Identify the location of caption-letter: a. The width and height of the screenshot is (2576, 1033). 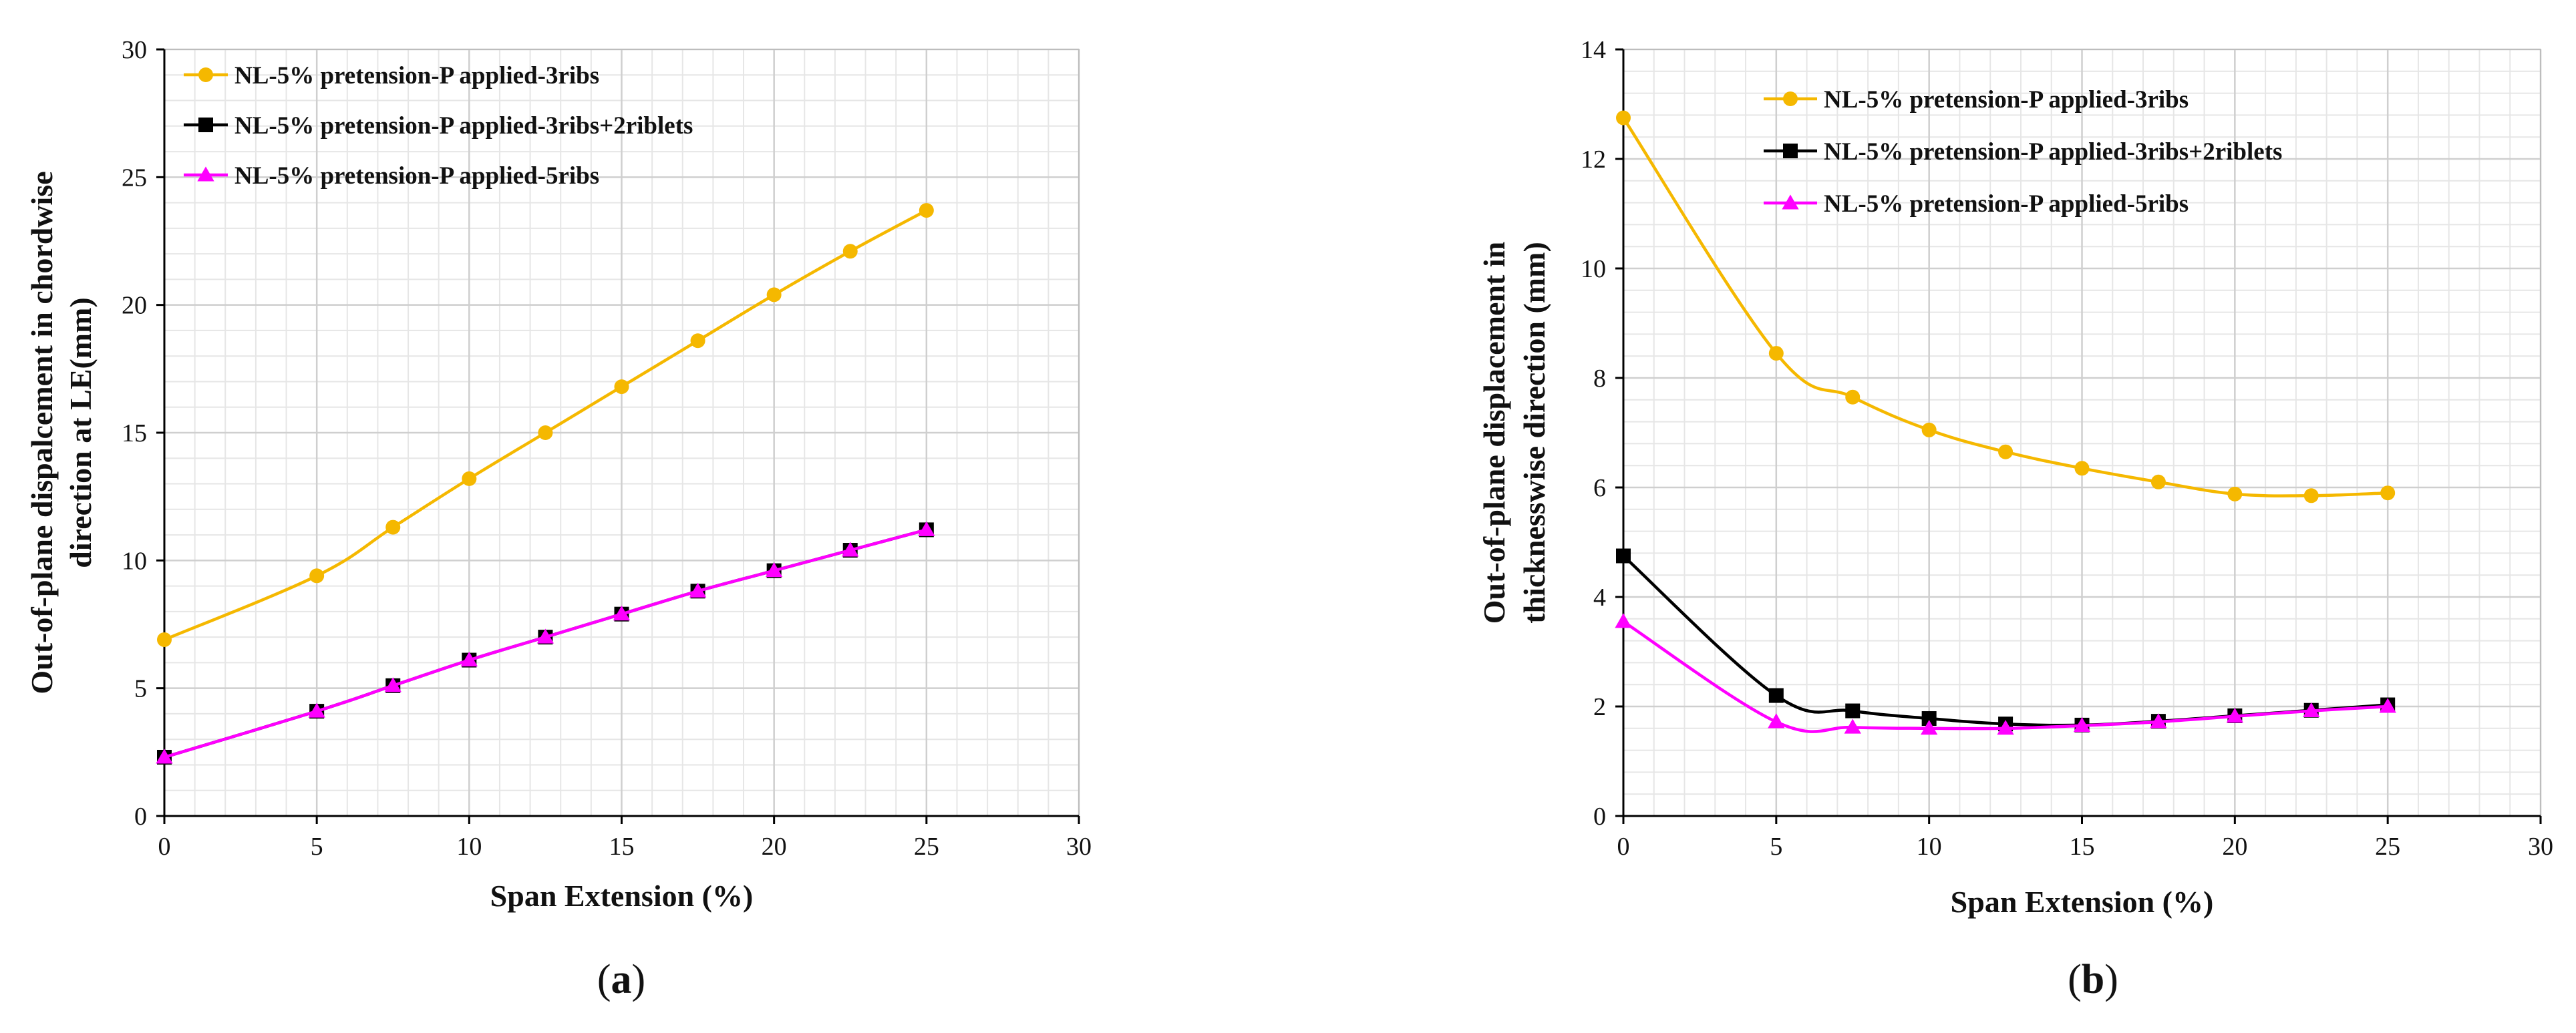
(621, 979).